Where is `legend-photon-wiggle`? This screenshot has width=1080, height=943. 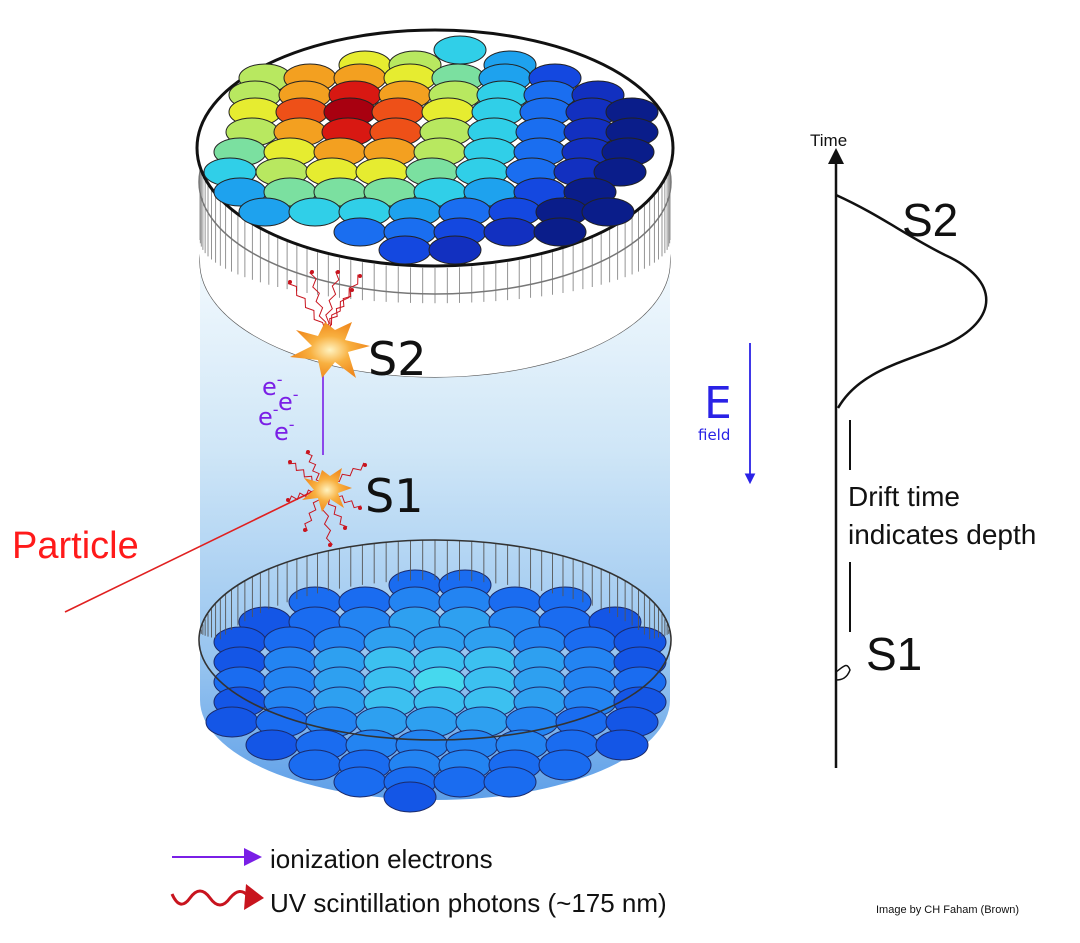 legend-photon-wiggle is located at coordinates (210, 898).